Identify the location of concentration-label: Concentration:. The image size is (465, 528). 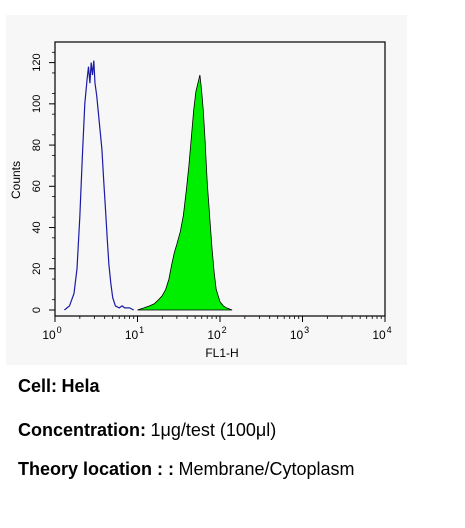
(82, 430).